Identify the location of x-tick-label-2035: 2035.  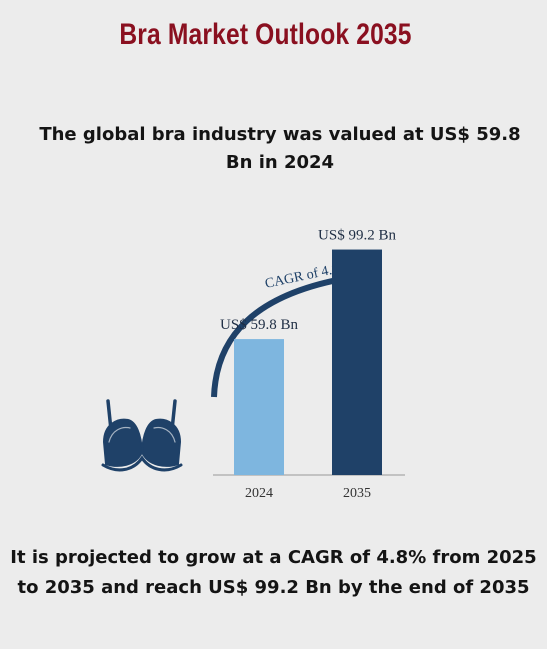
(357, 493).